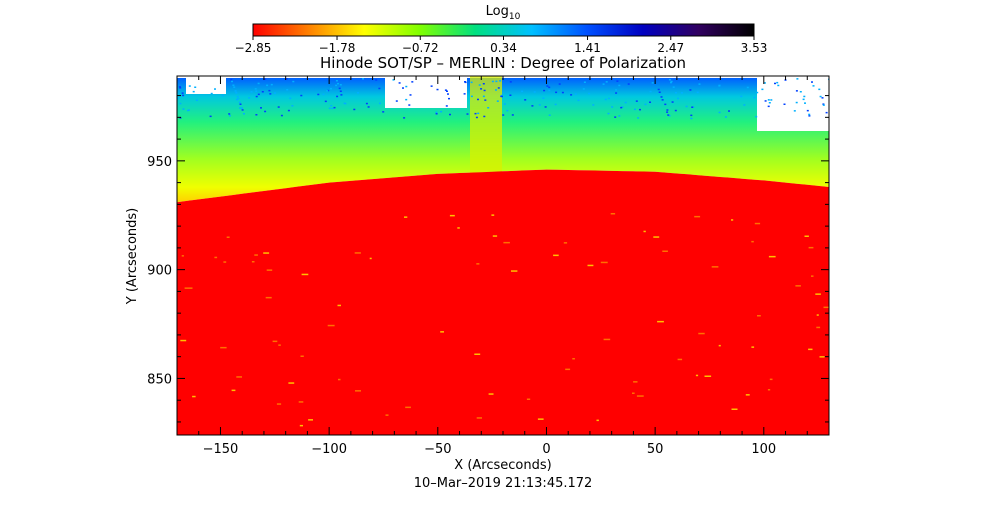  What do you see at coordinates (503, 13) in the screenshot?
I see `colorbar-label: Log10` at bounding box center [503, 13].